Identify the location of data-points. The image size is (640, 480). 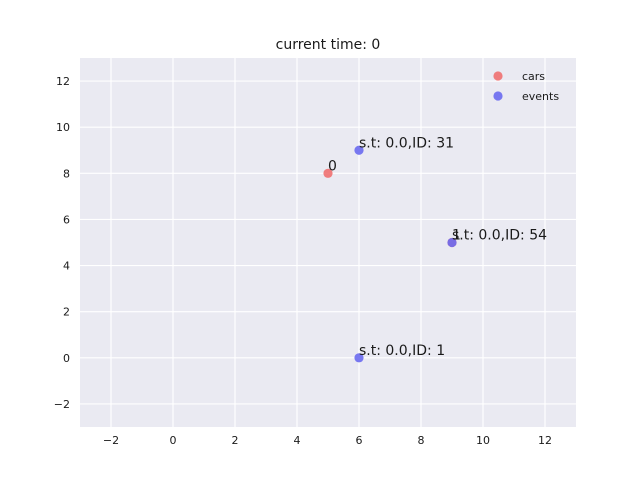
(390, 254).